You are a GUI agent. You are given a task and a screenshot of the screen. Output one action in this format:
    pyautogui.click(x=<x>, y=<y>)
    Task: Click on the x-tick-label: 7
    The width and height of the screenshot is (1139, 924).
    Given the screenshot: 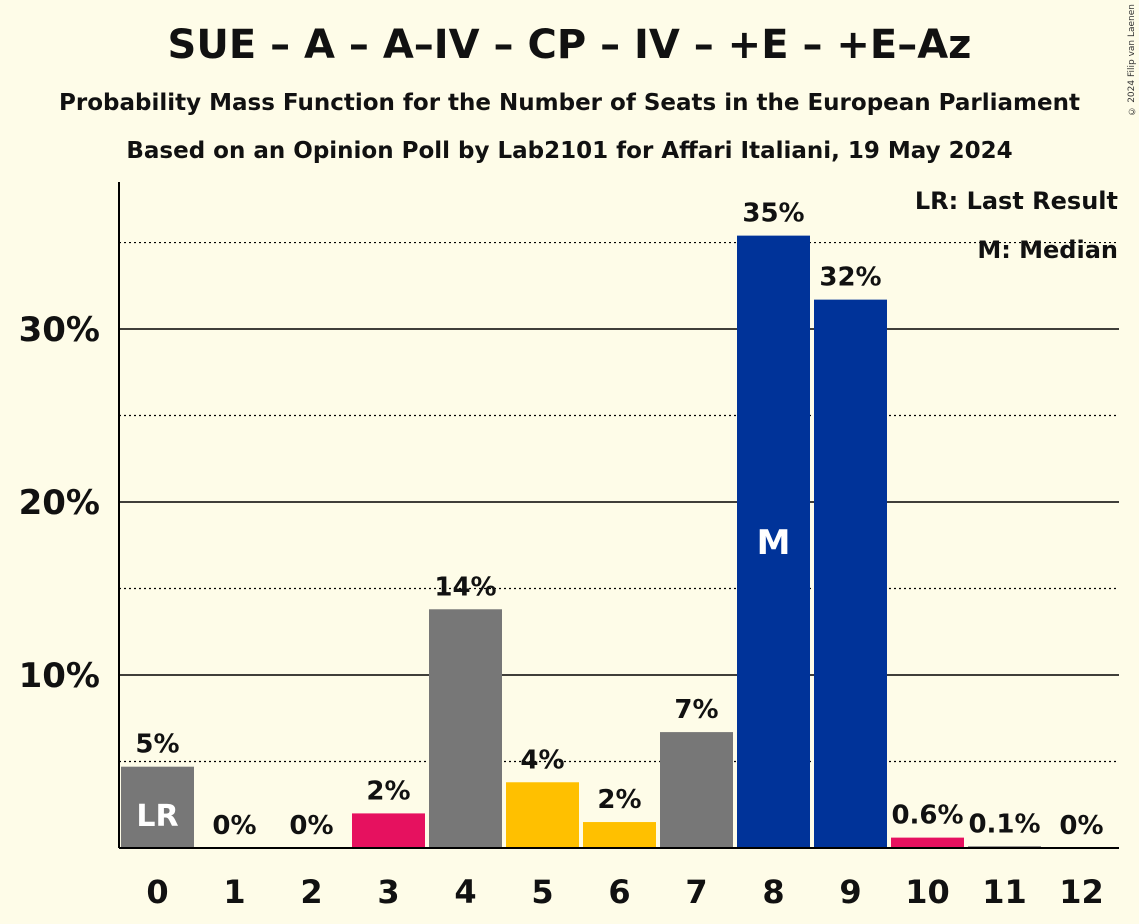 What is the action you would take?
    pyautogui.click(x=696, y=892)
    